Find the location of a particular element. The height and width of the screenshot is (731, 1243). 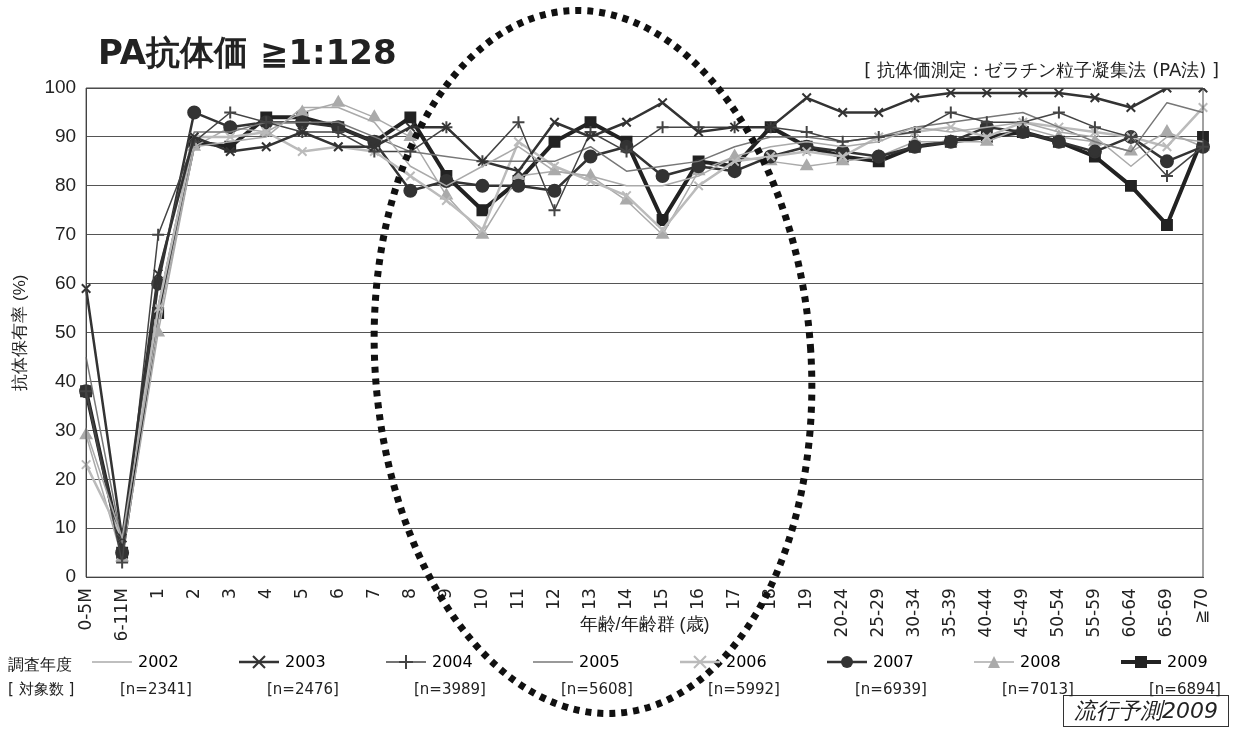

y-tick-label: 0 is located at coordinates (71, 576).